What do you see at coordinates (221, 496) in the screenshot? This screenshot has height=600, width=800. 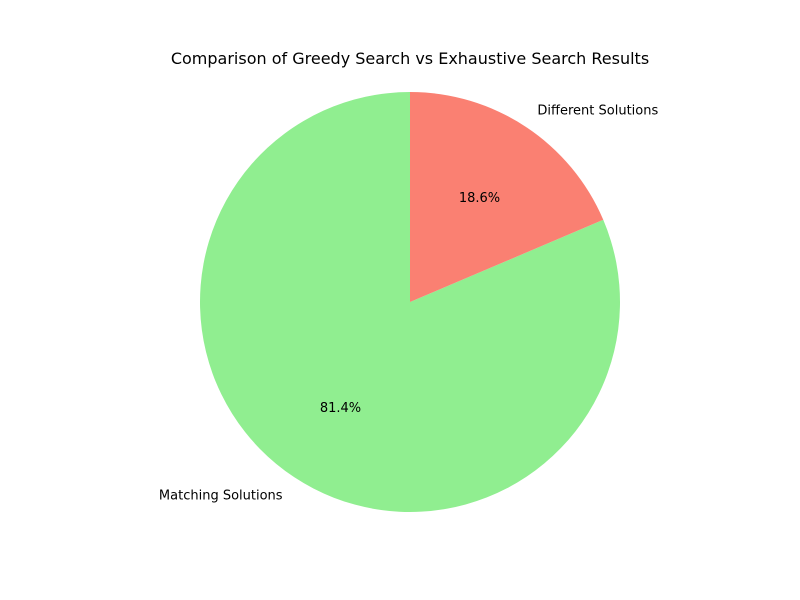 I see `slice-label: Matching Solutions` at bounding box center [221, 496].